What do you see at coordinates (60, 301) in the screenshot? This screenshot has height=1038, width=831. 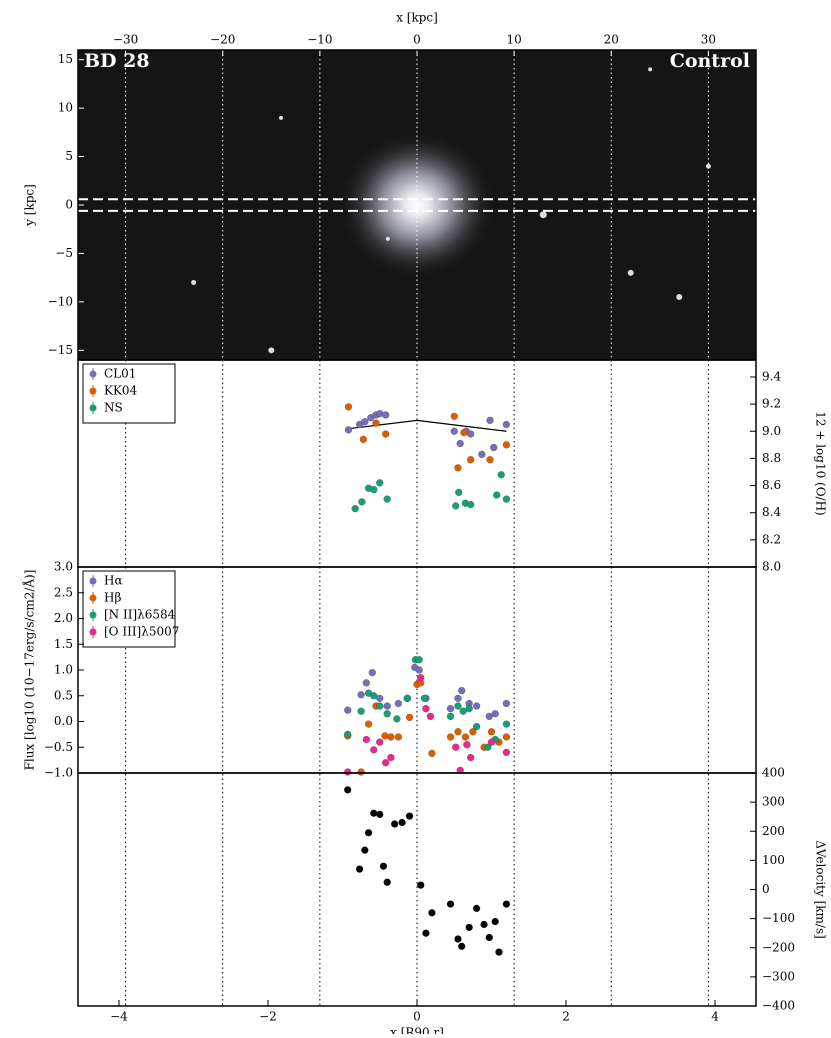 I see `y-tick-label: −10` at bounding box center [60, 301].